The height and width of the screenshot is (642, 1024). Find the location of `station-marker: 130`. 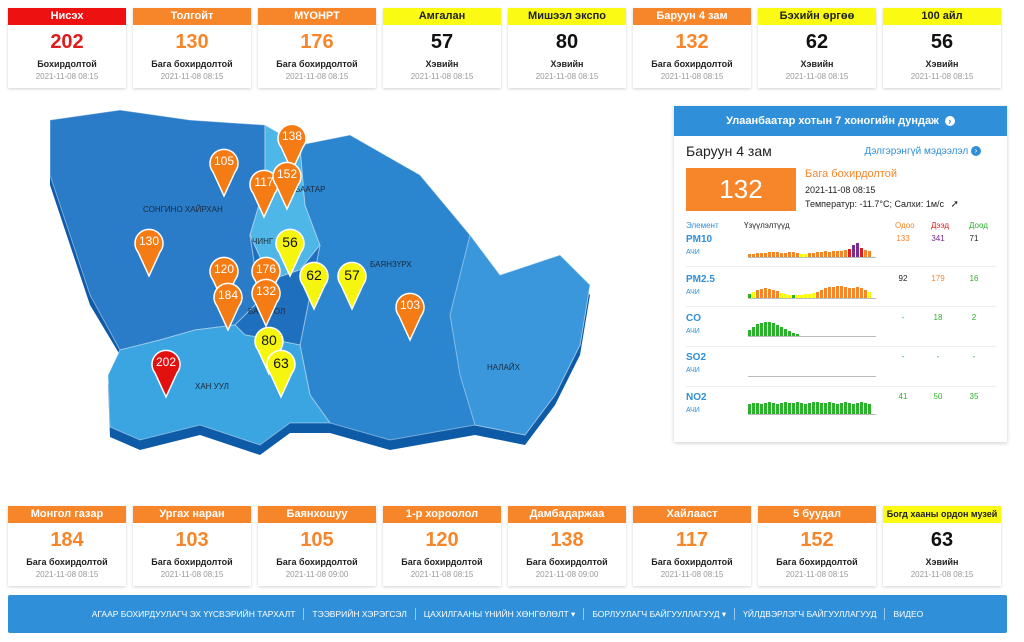

station-marker: 130 is located at coordinates (149, 253).